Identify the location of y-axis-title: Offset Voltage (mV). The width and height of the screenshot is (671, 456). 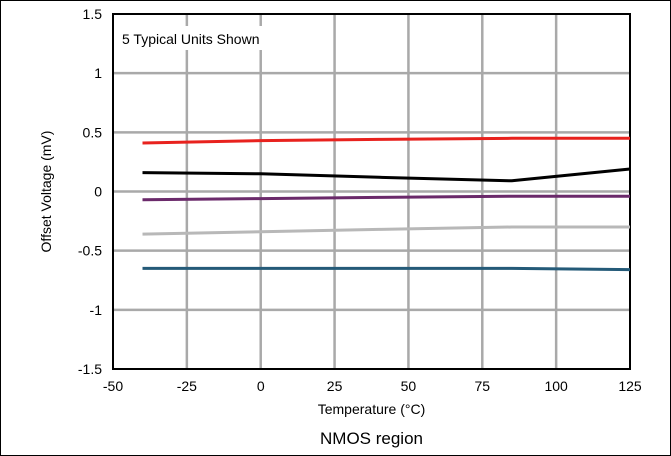
(46, 192).